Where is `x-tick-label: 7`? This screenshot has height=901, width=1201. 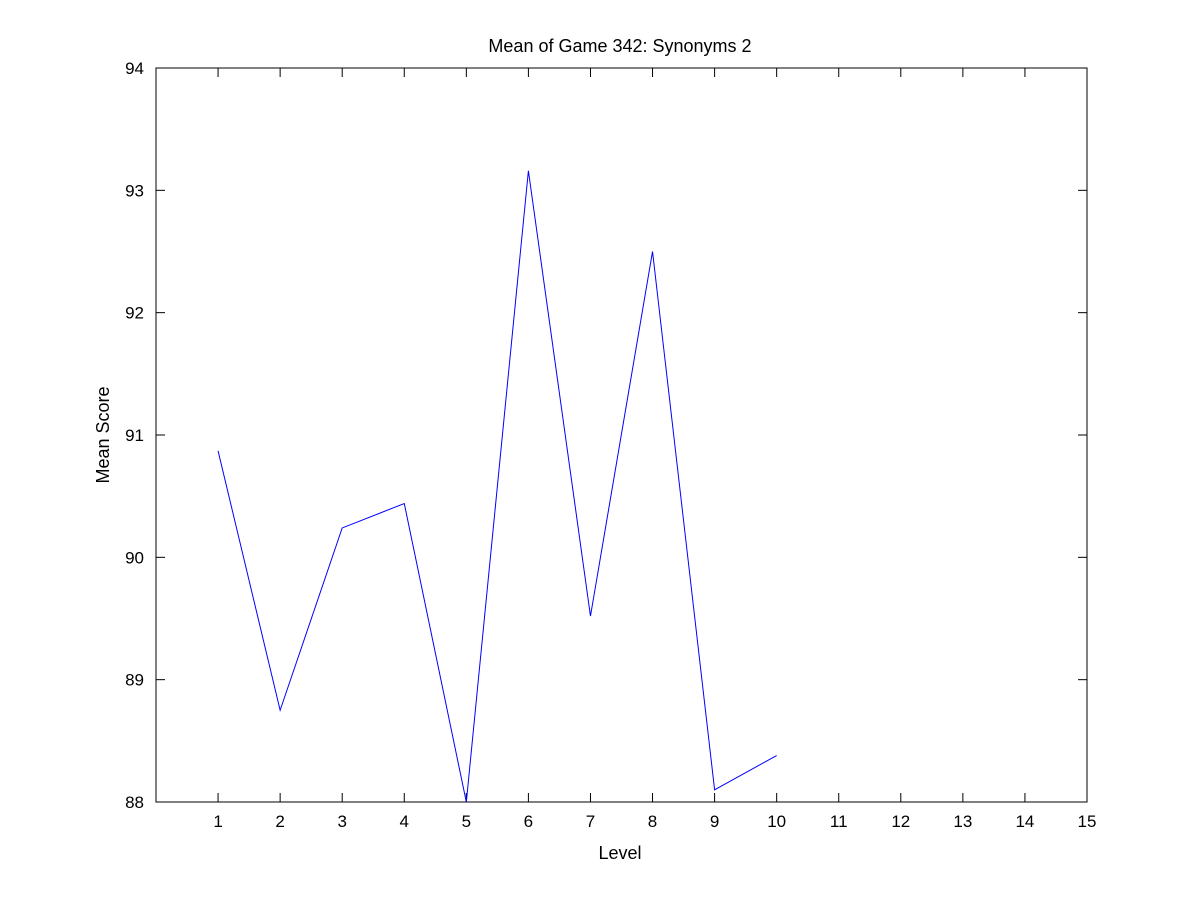
x-tick-label: 7 is located at coordinates (590, 821).